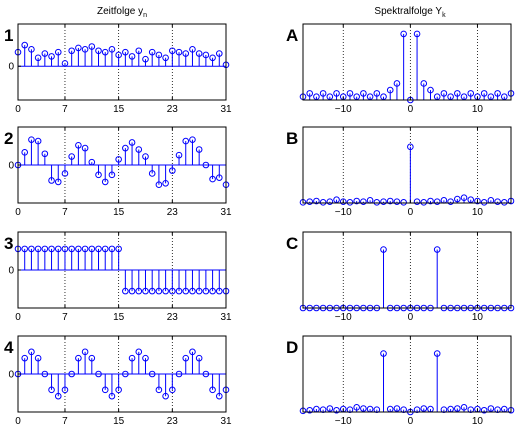 This screenshot has width=520, height=430. I want to click on x-tick-label: −10, so click(343, 109).